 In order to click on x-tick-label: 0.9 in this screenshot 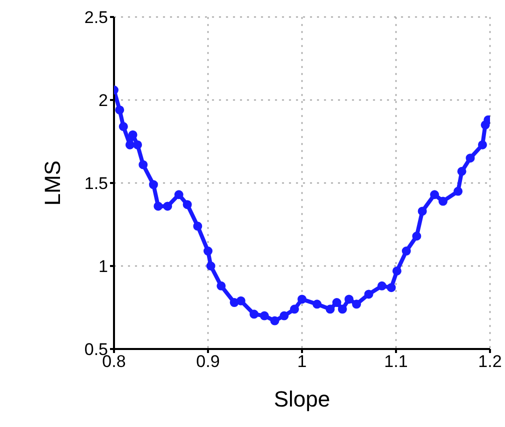, I will do `click(208, 362)`.